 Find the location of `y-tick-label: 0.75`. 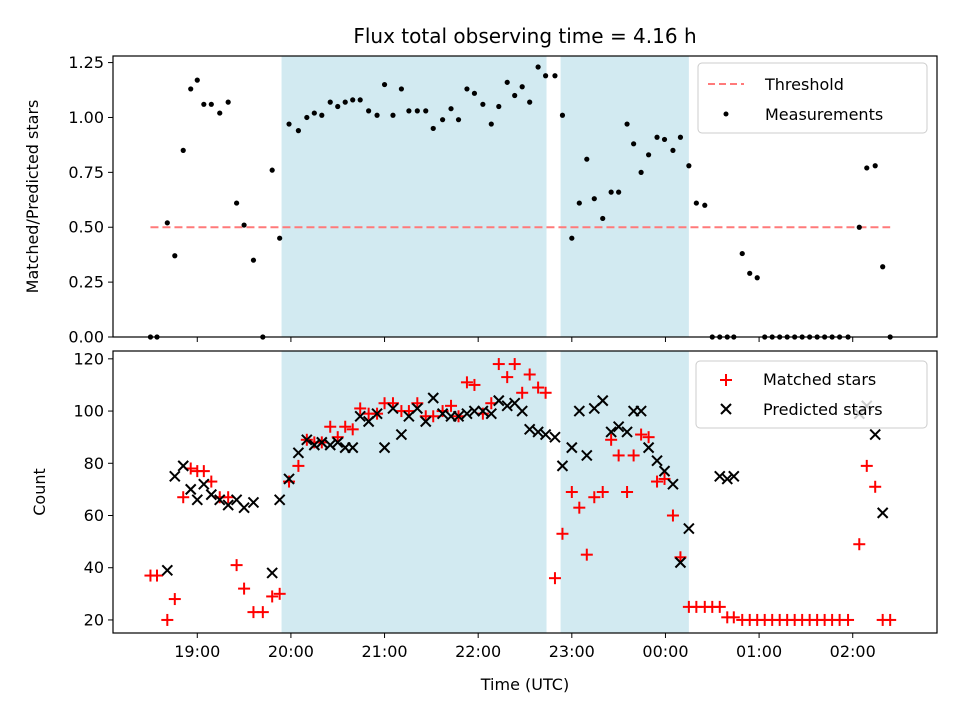

y-tick-label: 0.75 is located at coordinates (86, 172).